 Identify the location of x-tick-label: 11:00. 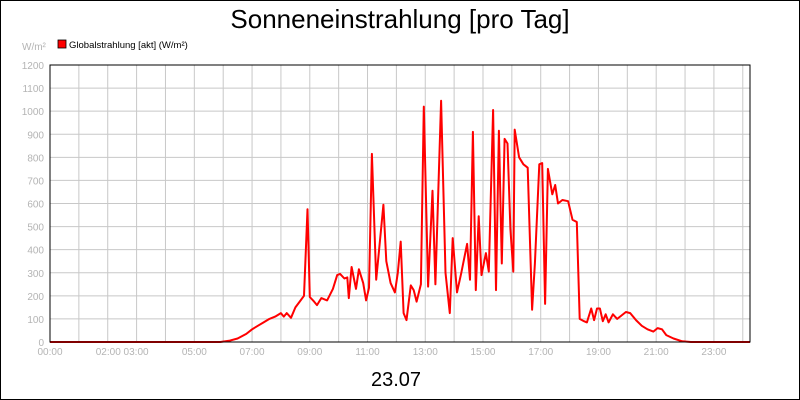
(367, 352).